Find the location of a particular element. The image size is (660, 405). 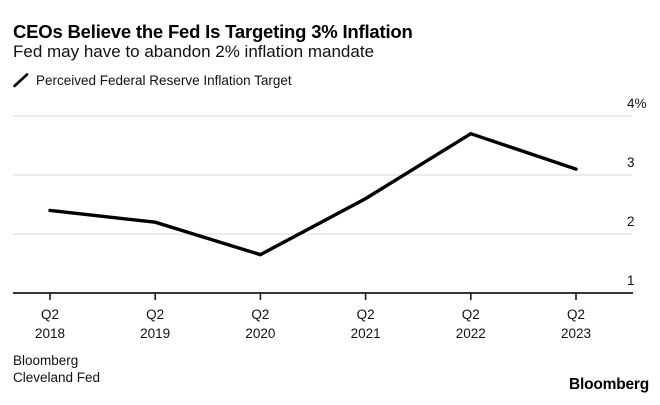

bloomberg-logo: Bloomberg is located at coordinates (608, 384).